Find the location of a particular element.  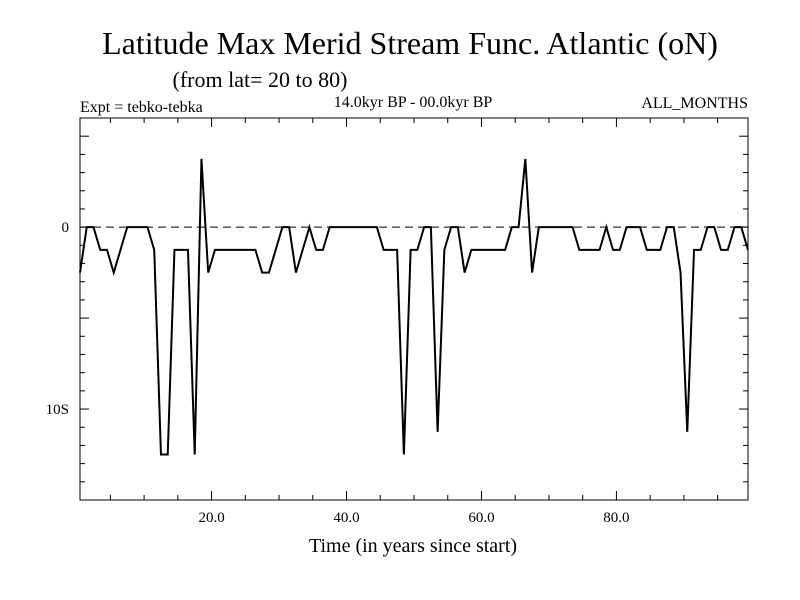

x-axis-label: Time (in years since start) is located at coordinates (413, 546).